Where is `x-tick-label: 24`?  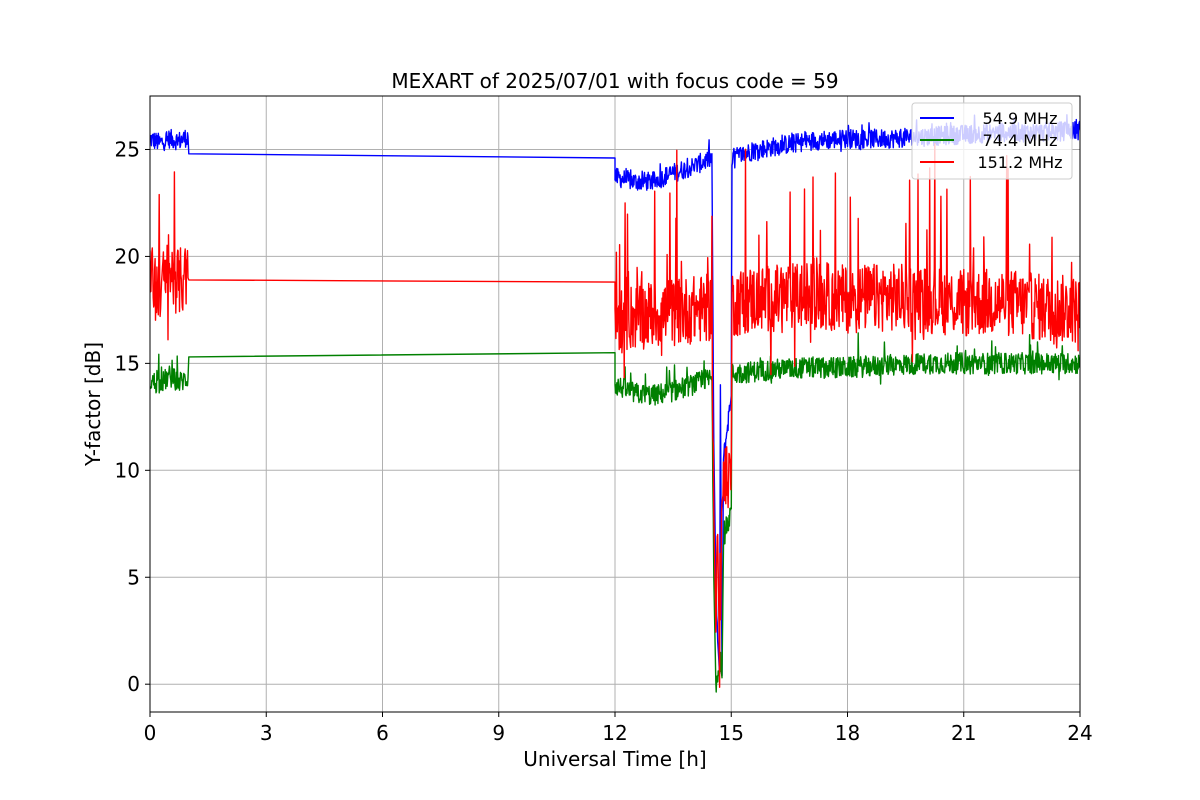
x-tick-label: 24 is located at coordinates (1079, 733).